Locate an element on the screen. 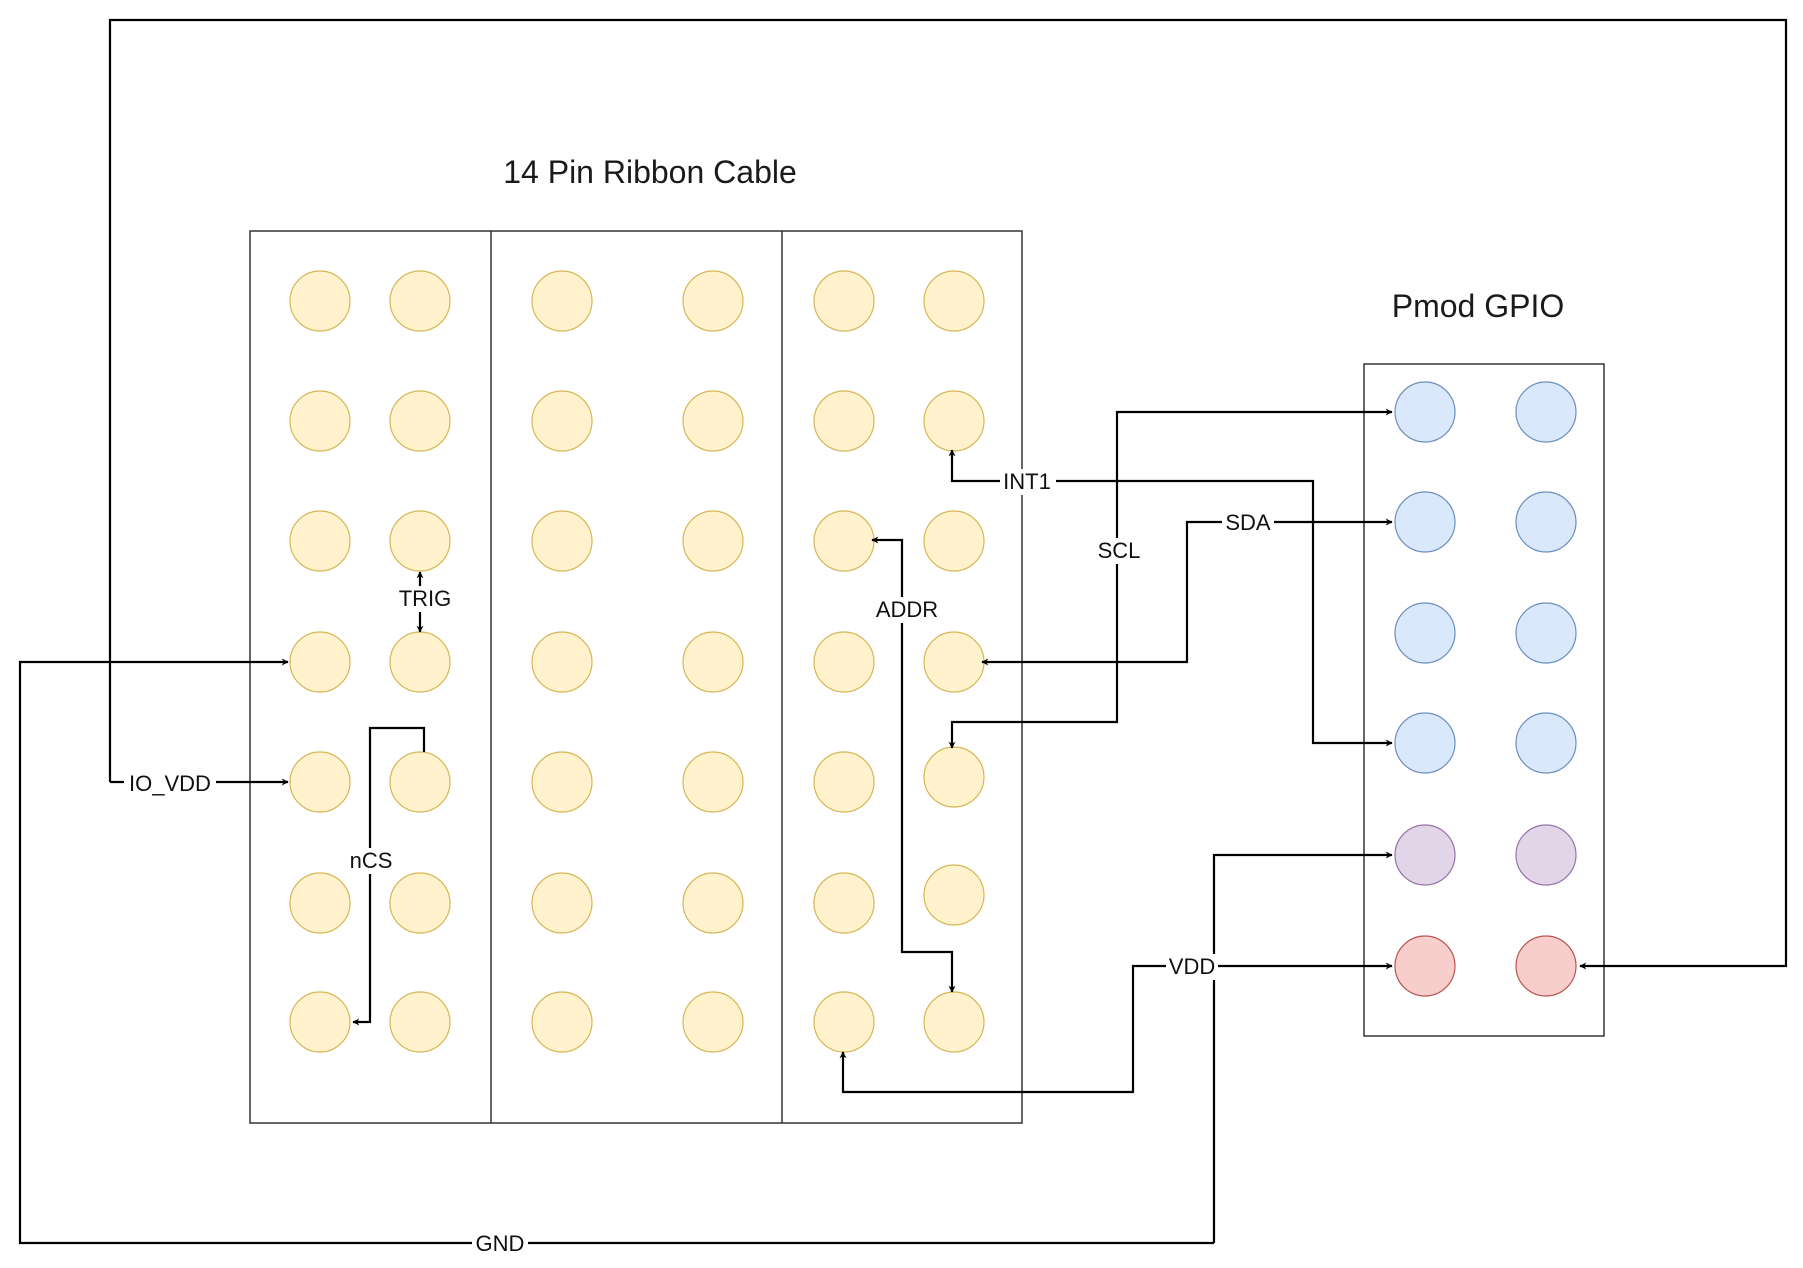 Image resolution: width=1803 pixels, height=1268 pixels. ribbon-pin-r3-c2 is located at coordinates (420, 541).